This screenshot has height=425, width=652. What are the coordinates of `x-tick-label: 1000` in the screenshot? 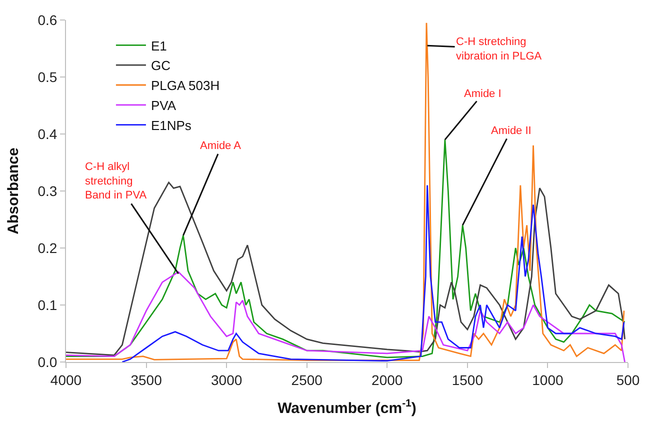 It's located at (548, 380).